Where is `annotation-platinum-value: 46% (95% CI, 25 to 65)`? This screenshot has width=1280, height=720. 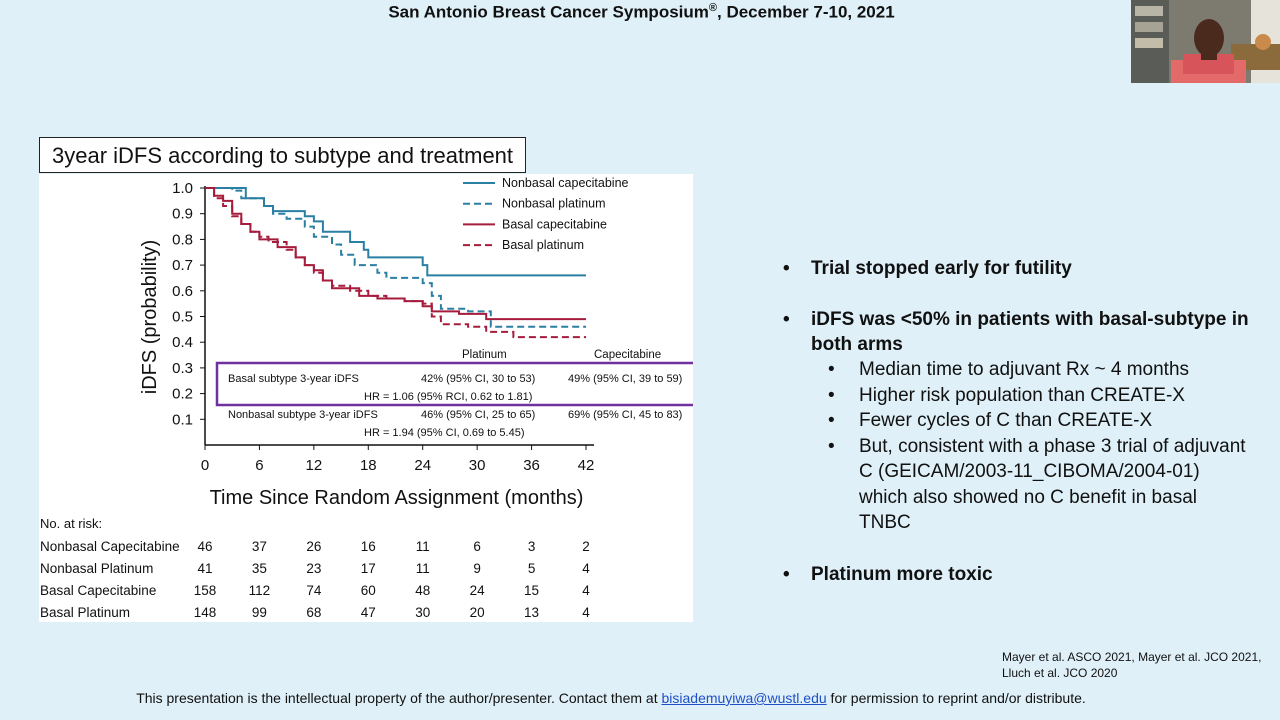
annotation-platinum-value: 46% (95% CI, 25 to 65) is located at coordinates (478, 415).